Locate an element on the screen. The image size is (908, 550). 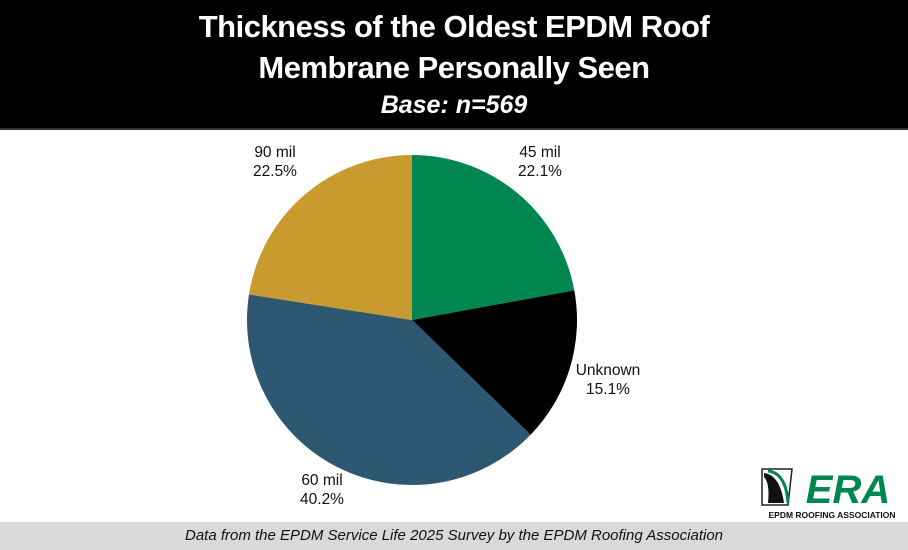
pie-slice-60-mil is located at coordinates (389, 389).